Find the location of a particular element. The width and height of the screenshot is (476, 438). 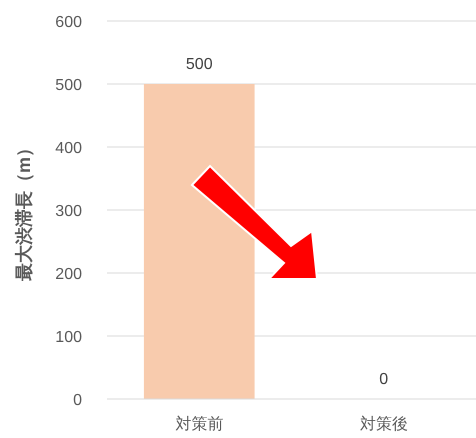

data-label: 0 is located at coordinates (383, 379).